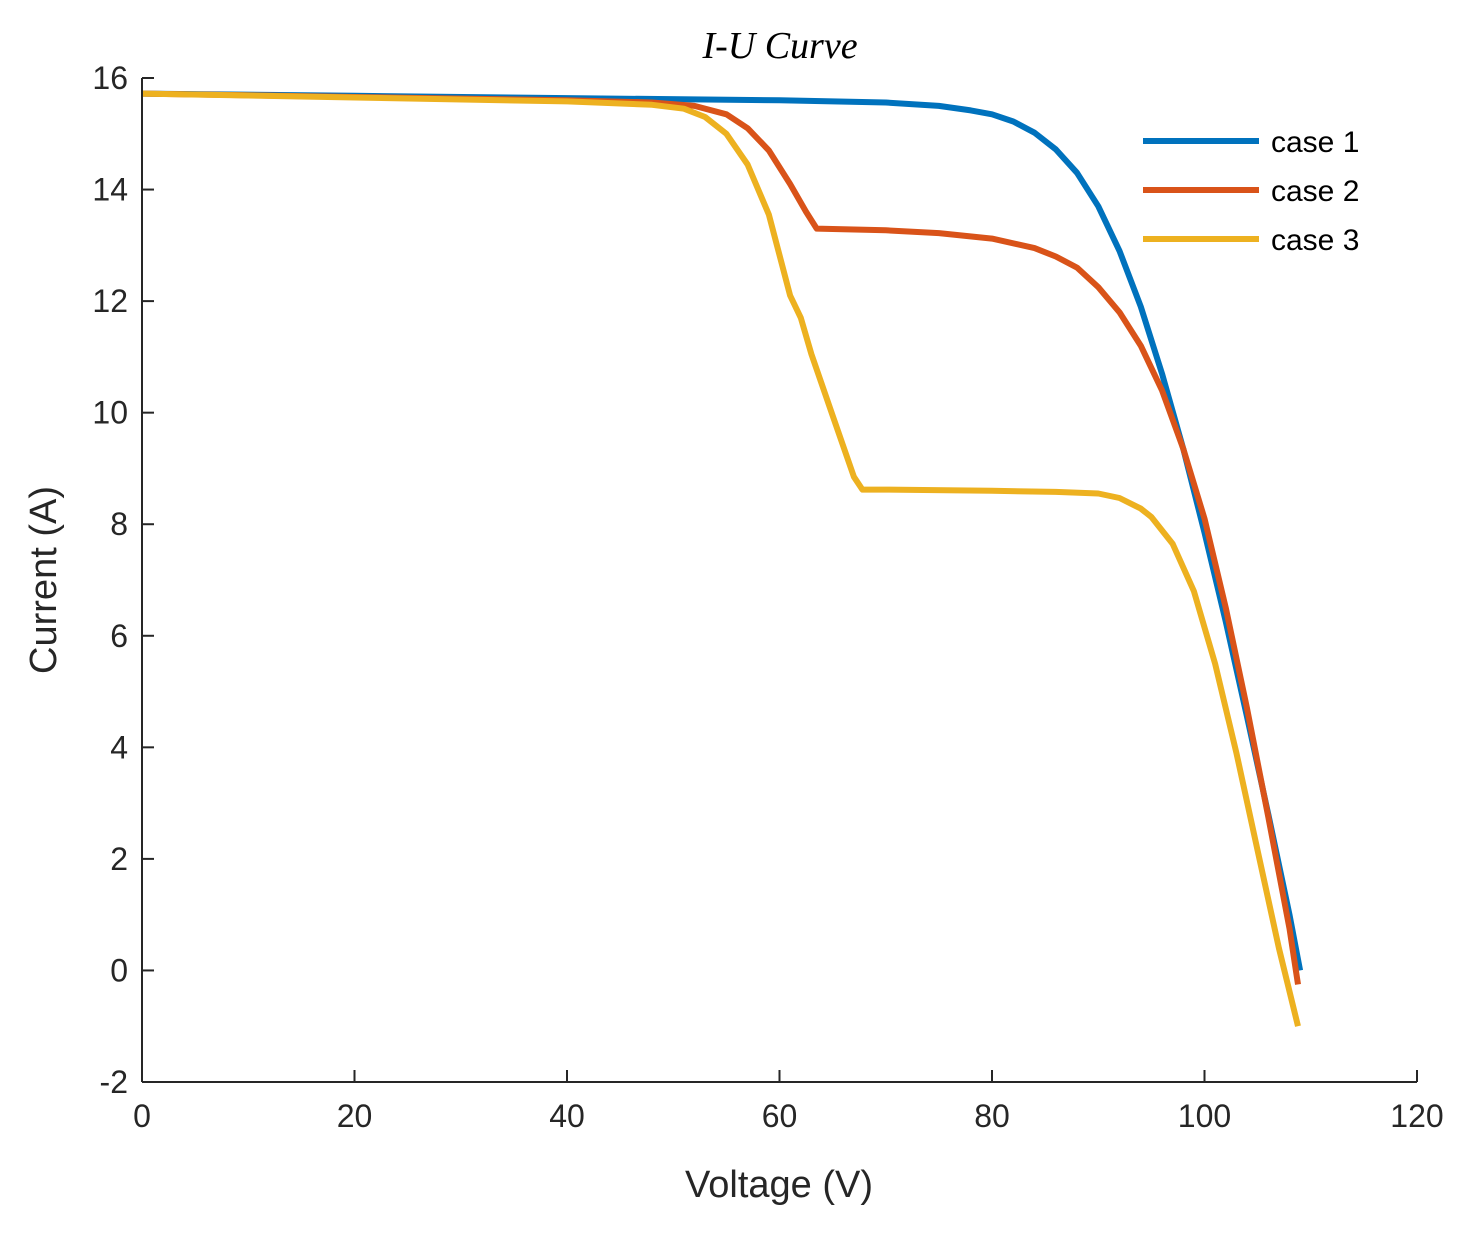 The width and height of the screenshot is (1468, 1233). I want to click on y-tick-label: 0, so click(119, 970).